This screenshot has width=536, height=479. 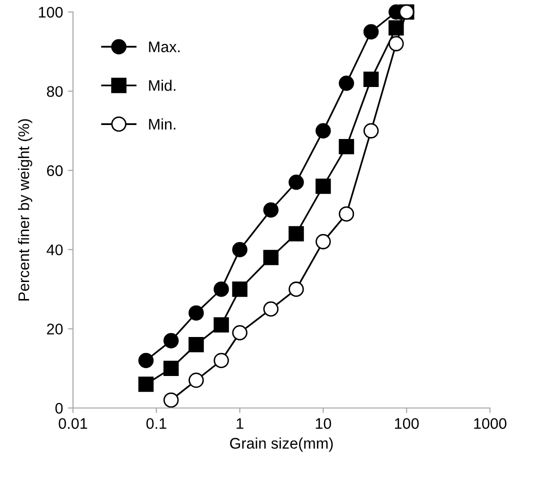 What do you see at coordinates (55, 170) in the screenshot?
I see `y-tick-label: 60` at bounding box center [55, 170].